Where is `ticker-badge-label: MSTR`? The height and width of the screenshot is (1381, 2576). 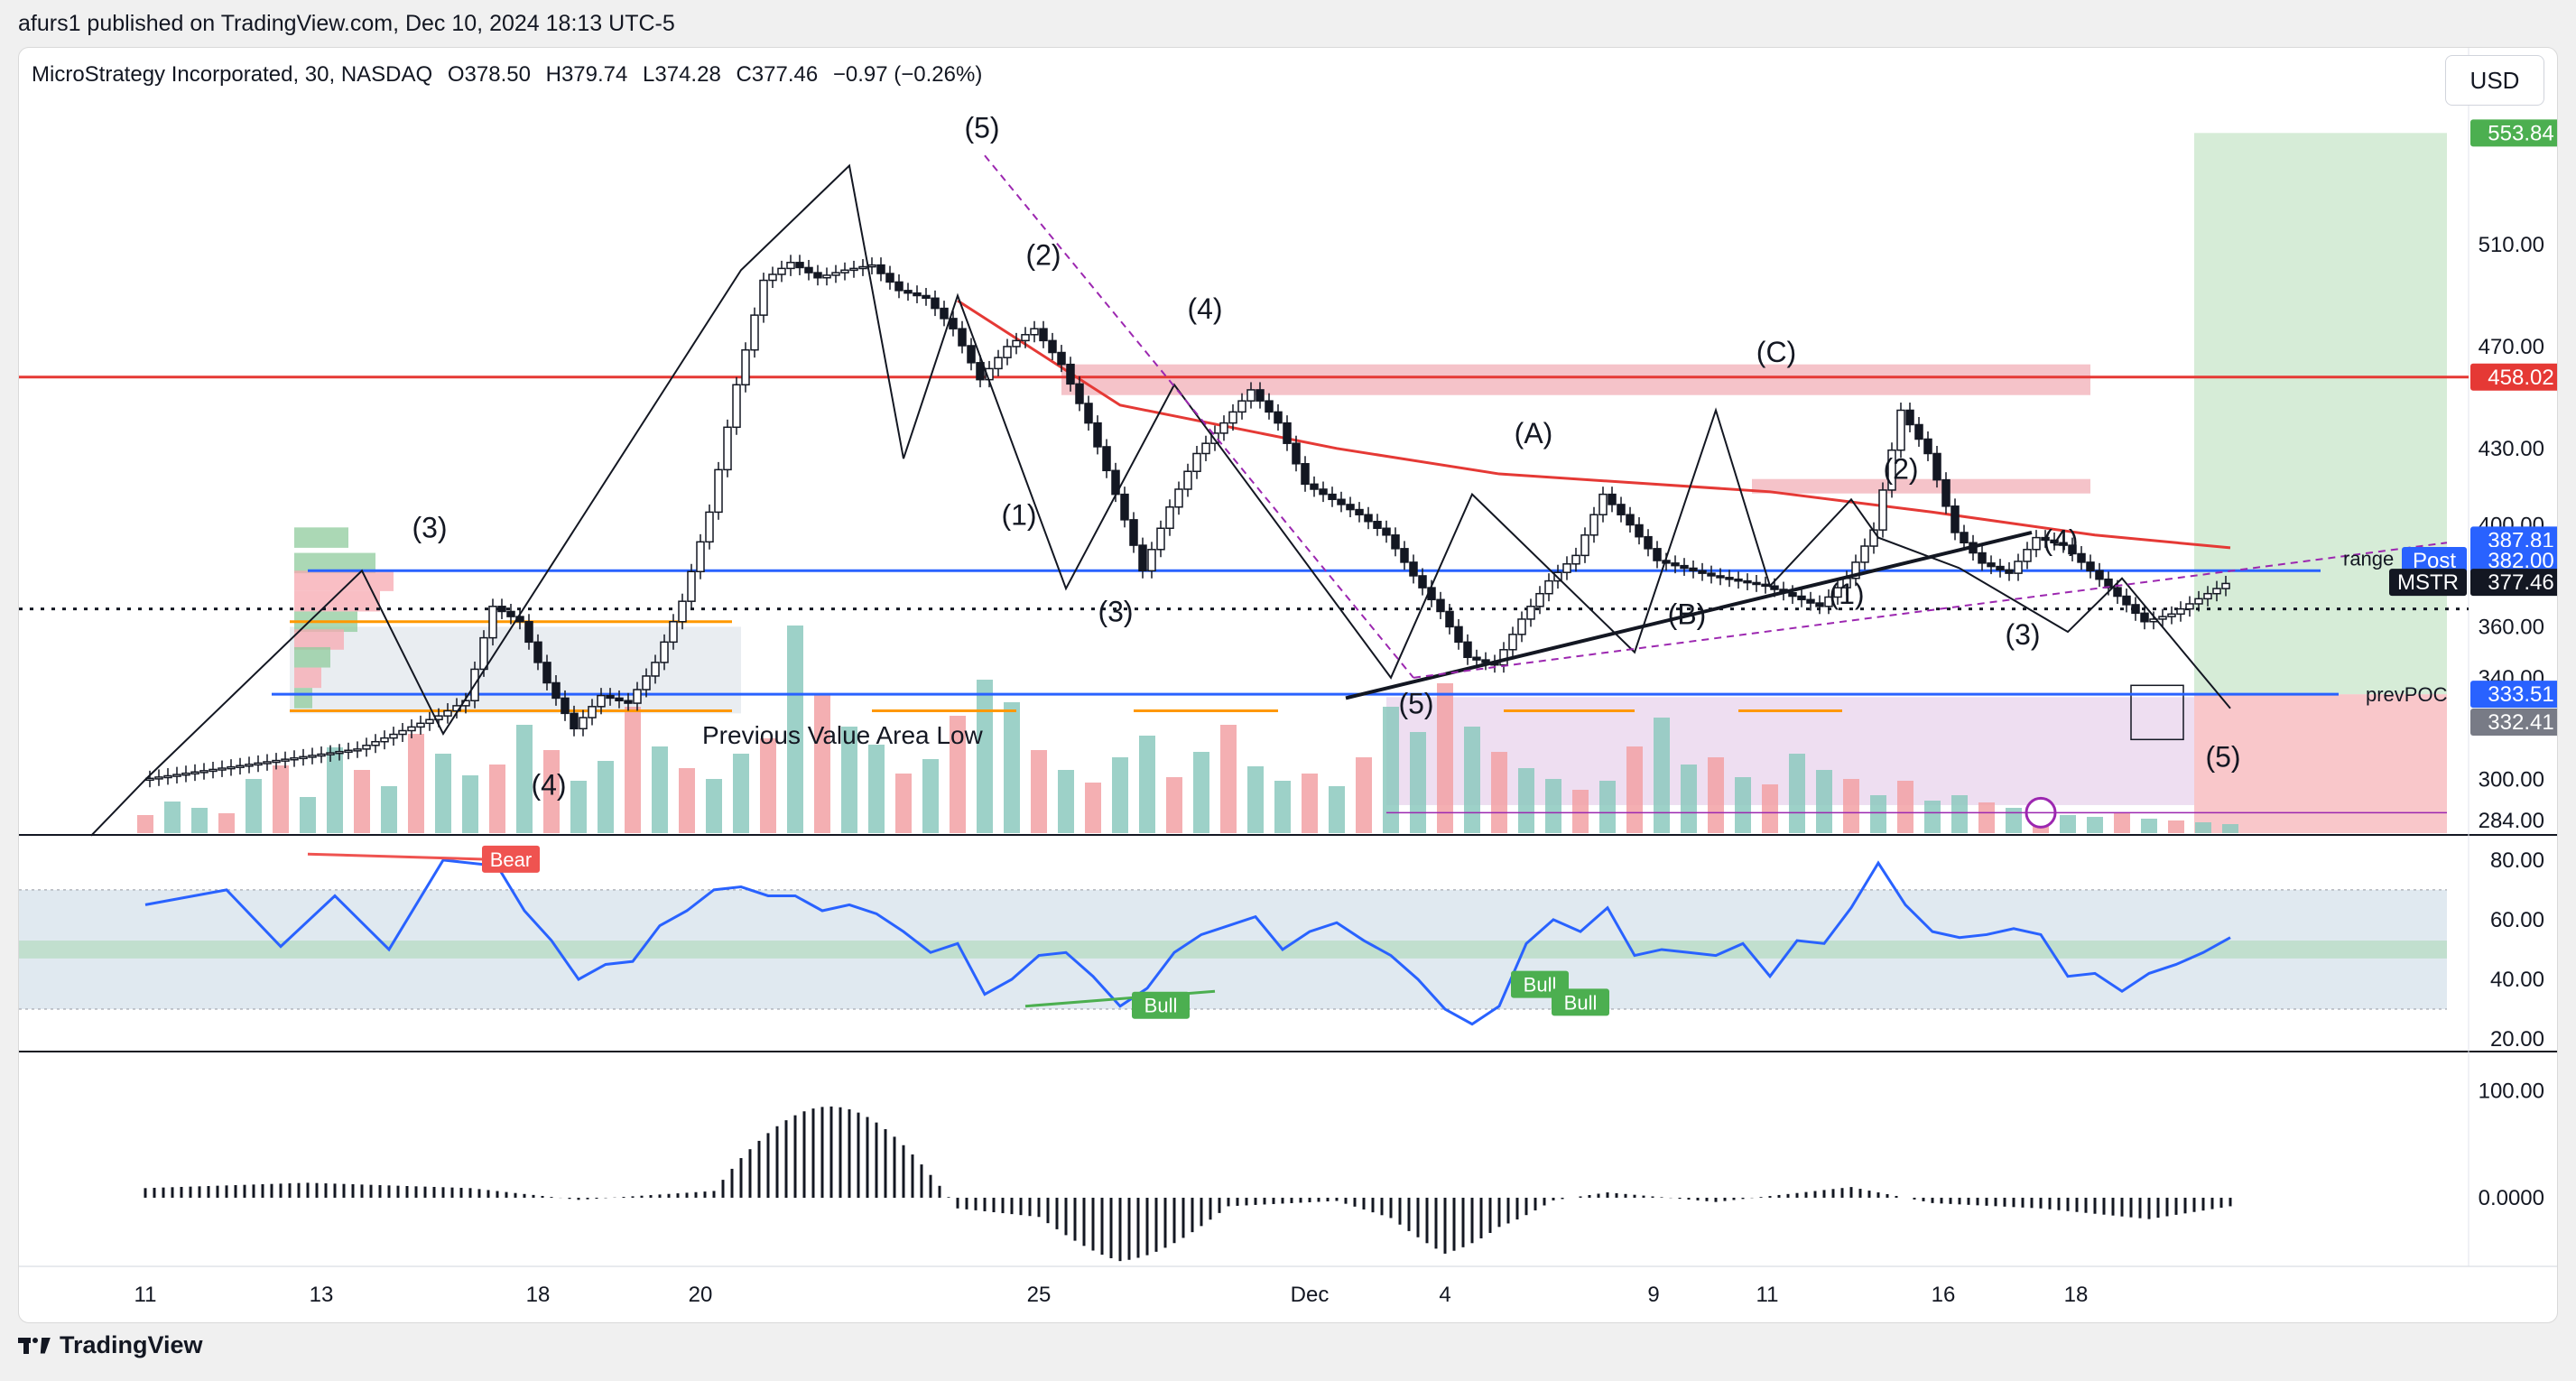 ticker-badge-label: MSTR is located at coordinates (2428, 582).